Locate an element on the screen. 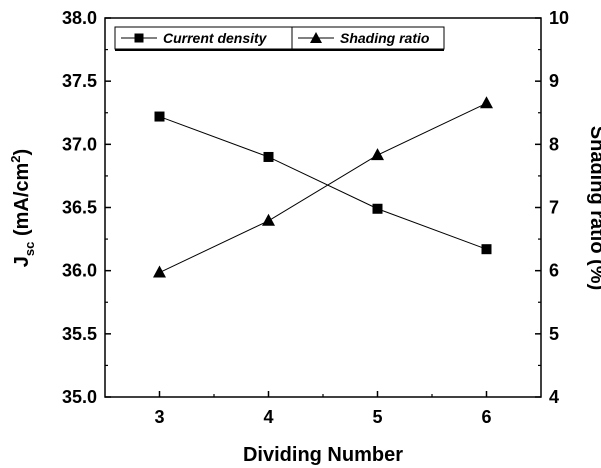 The image size is (601, 468). x-axis-title: Dividing Number is located at coordinates (323, 455).